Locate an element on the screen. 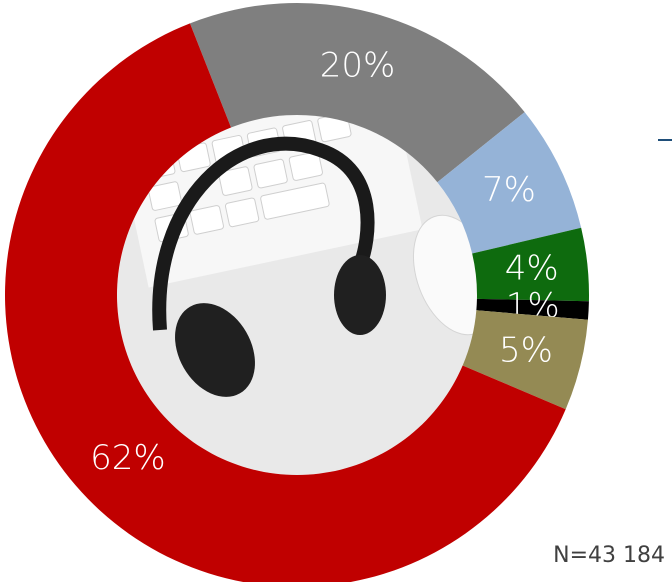 The height and width of the screenshot is (582, 672). data-label: 20% is located at coordinates (358, 65).